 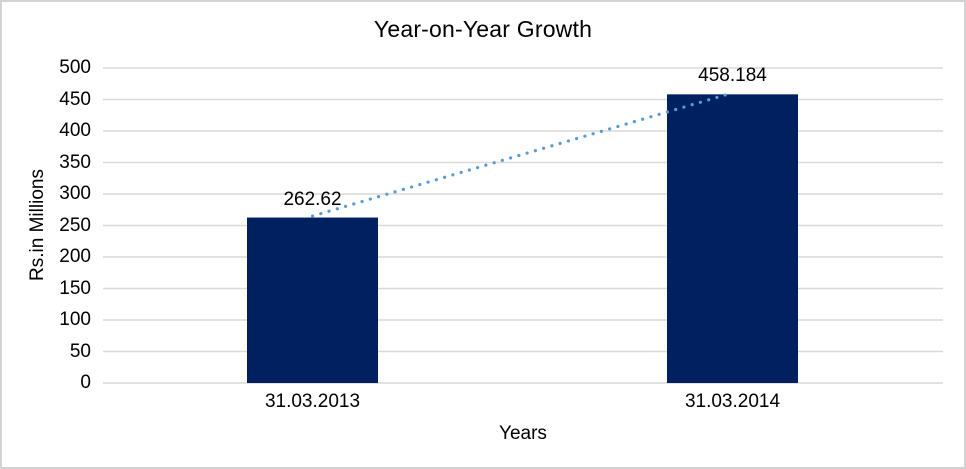 What do you see at coordinates (312, 401) in the screenshot?
I see `category-label: 31.03.2013` at bounding box center [312, 401].